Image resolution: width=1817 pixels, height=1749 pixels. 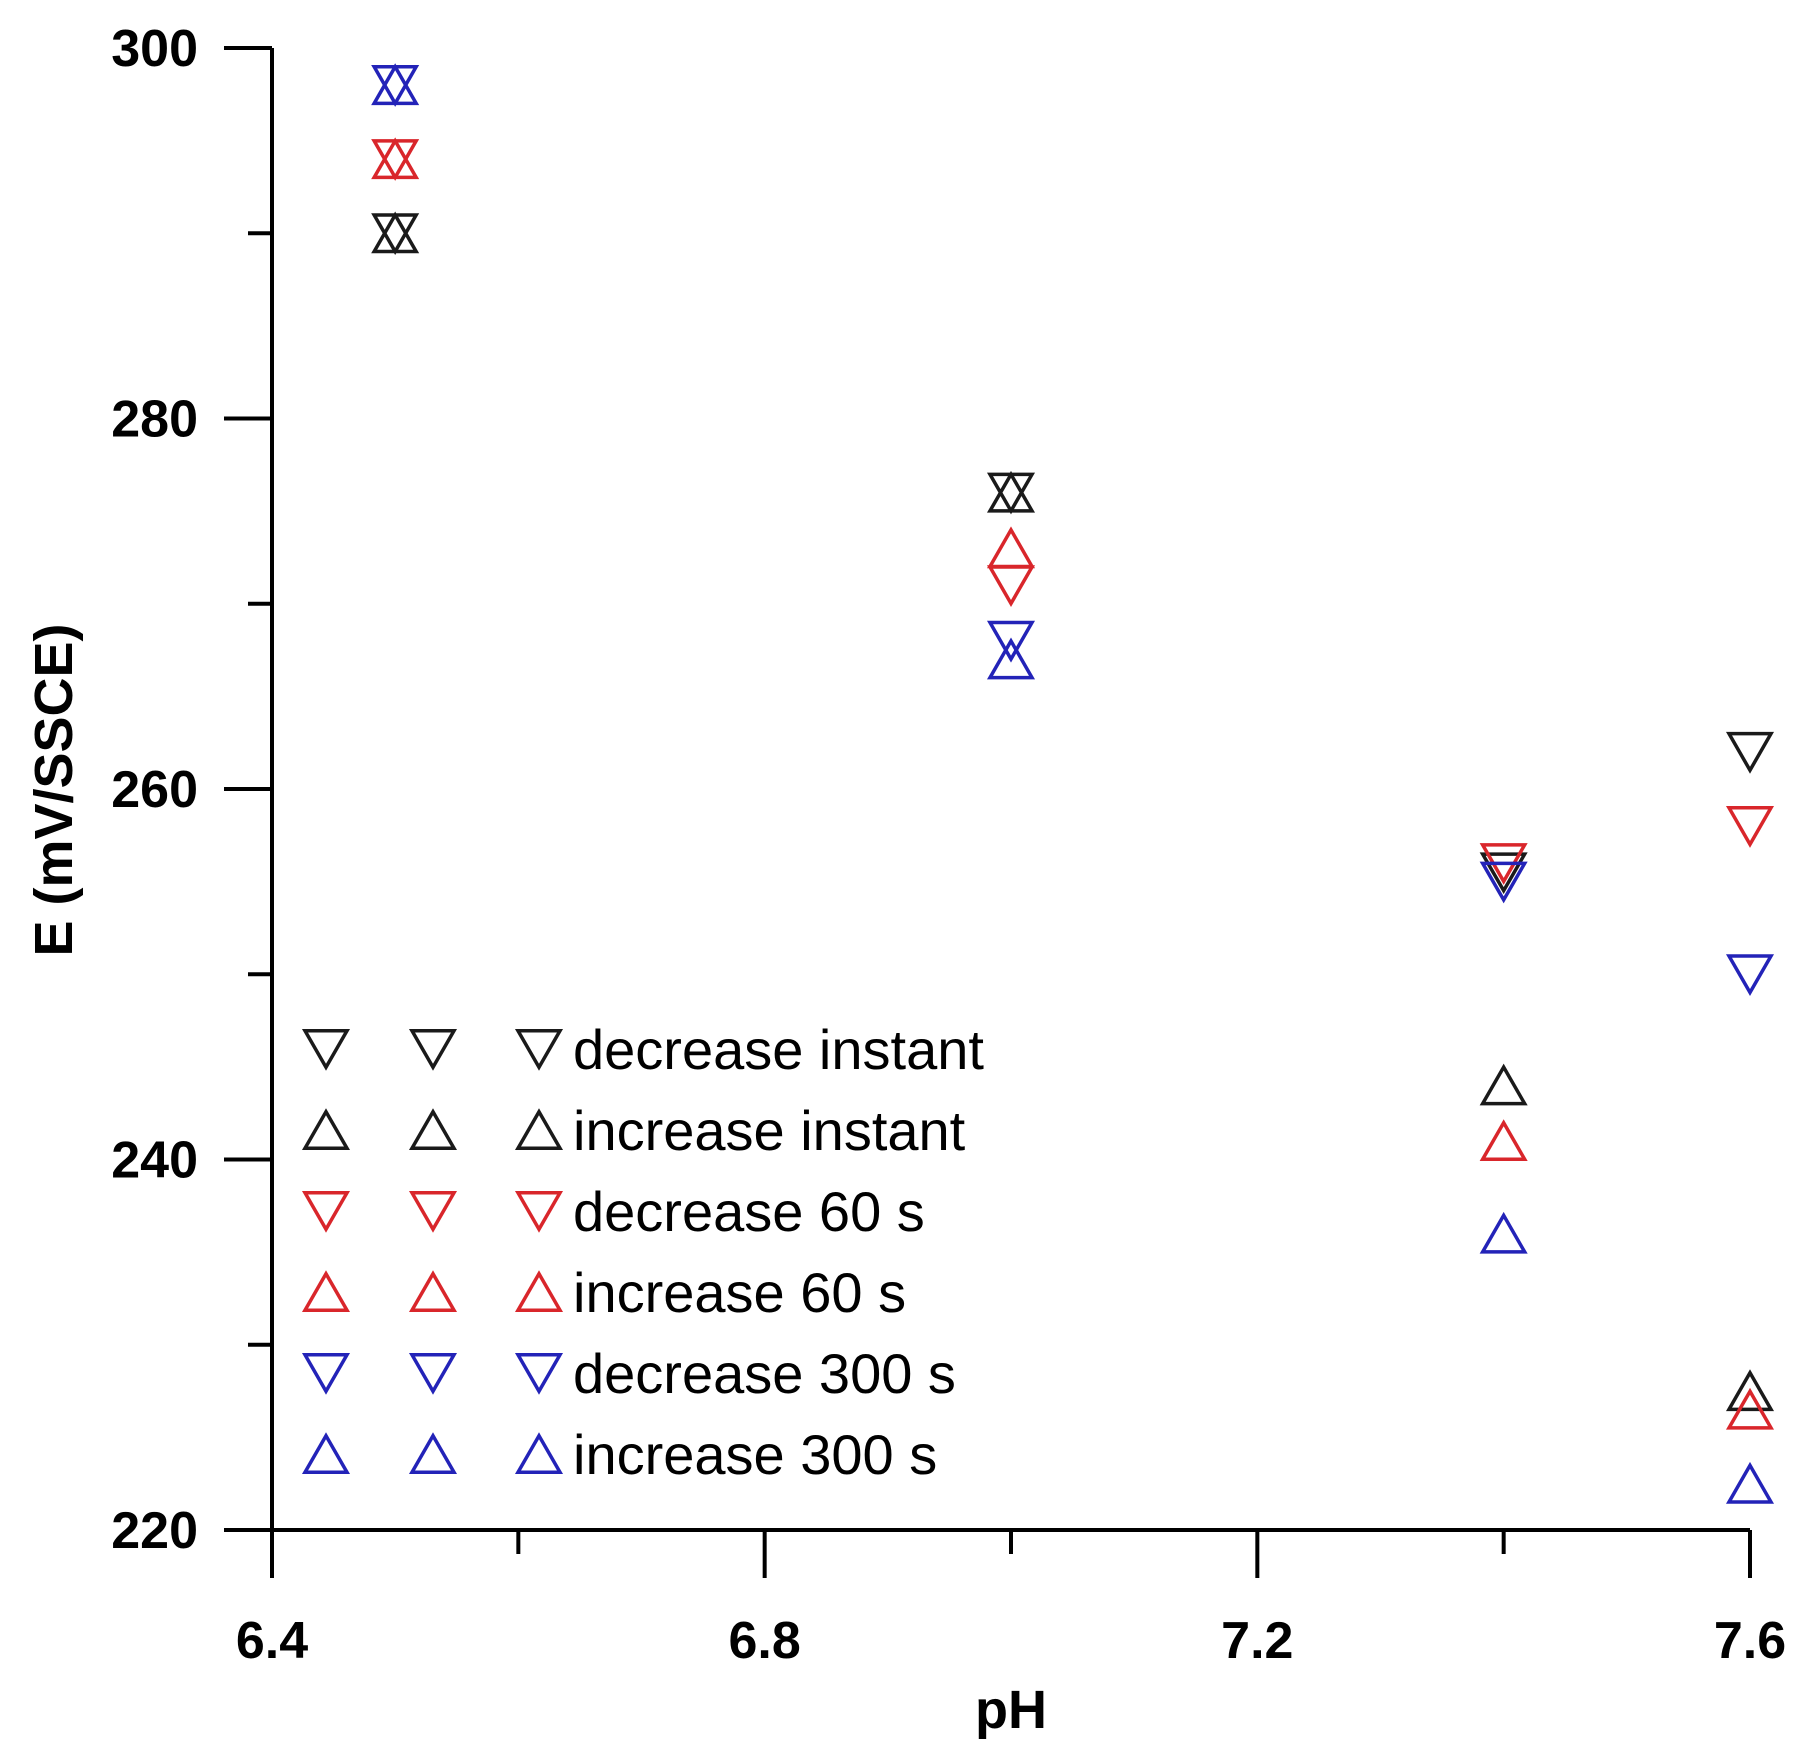 I want to click on legend-label: decrease 60 s, so click(x=749, y=1211).